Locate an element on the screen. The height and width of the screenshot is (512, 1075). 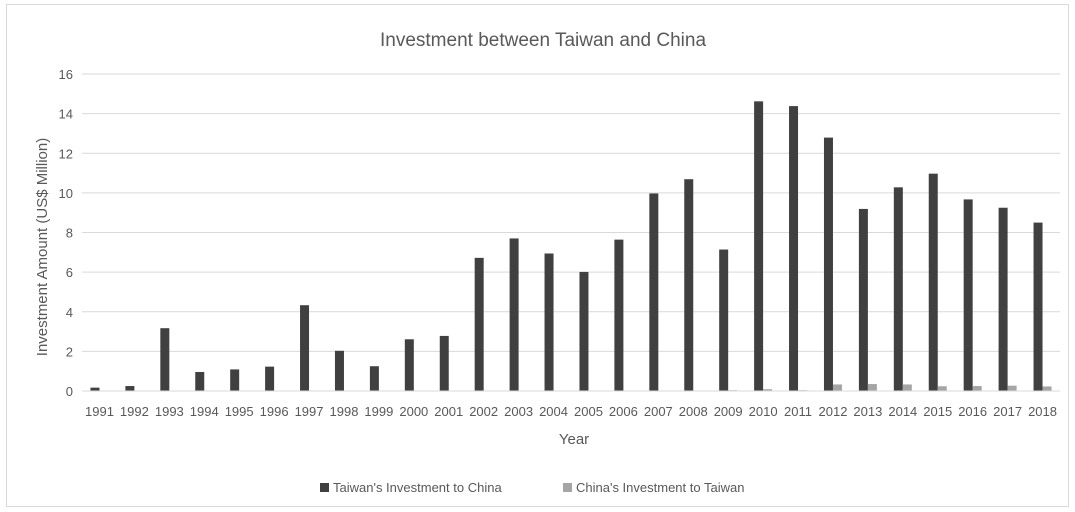
x-tick-label: 2015 is located at coordinates (937, 411).